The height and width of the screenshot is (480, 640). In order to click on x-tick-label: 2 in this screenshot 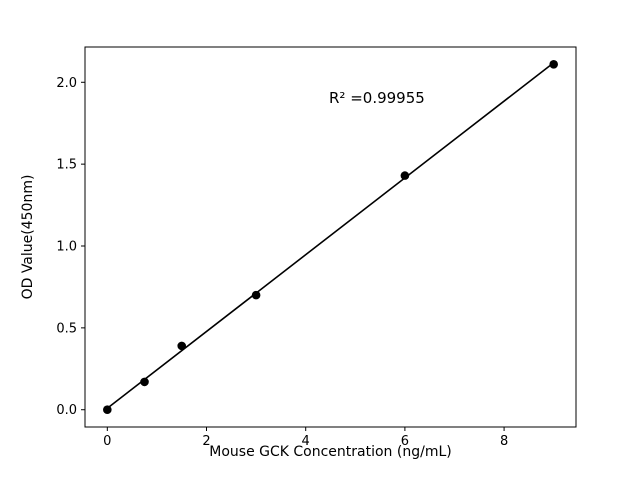, I will do `click(206, 441)`.